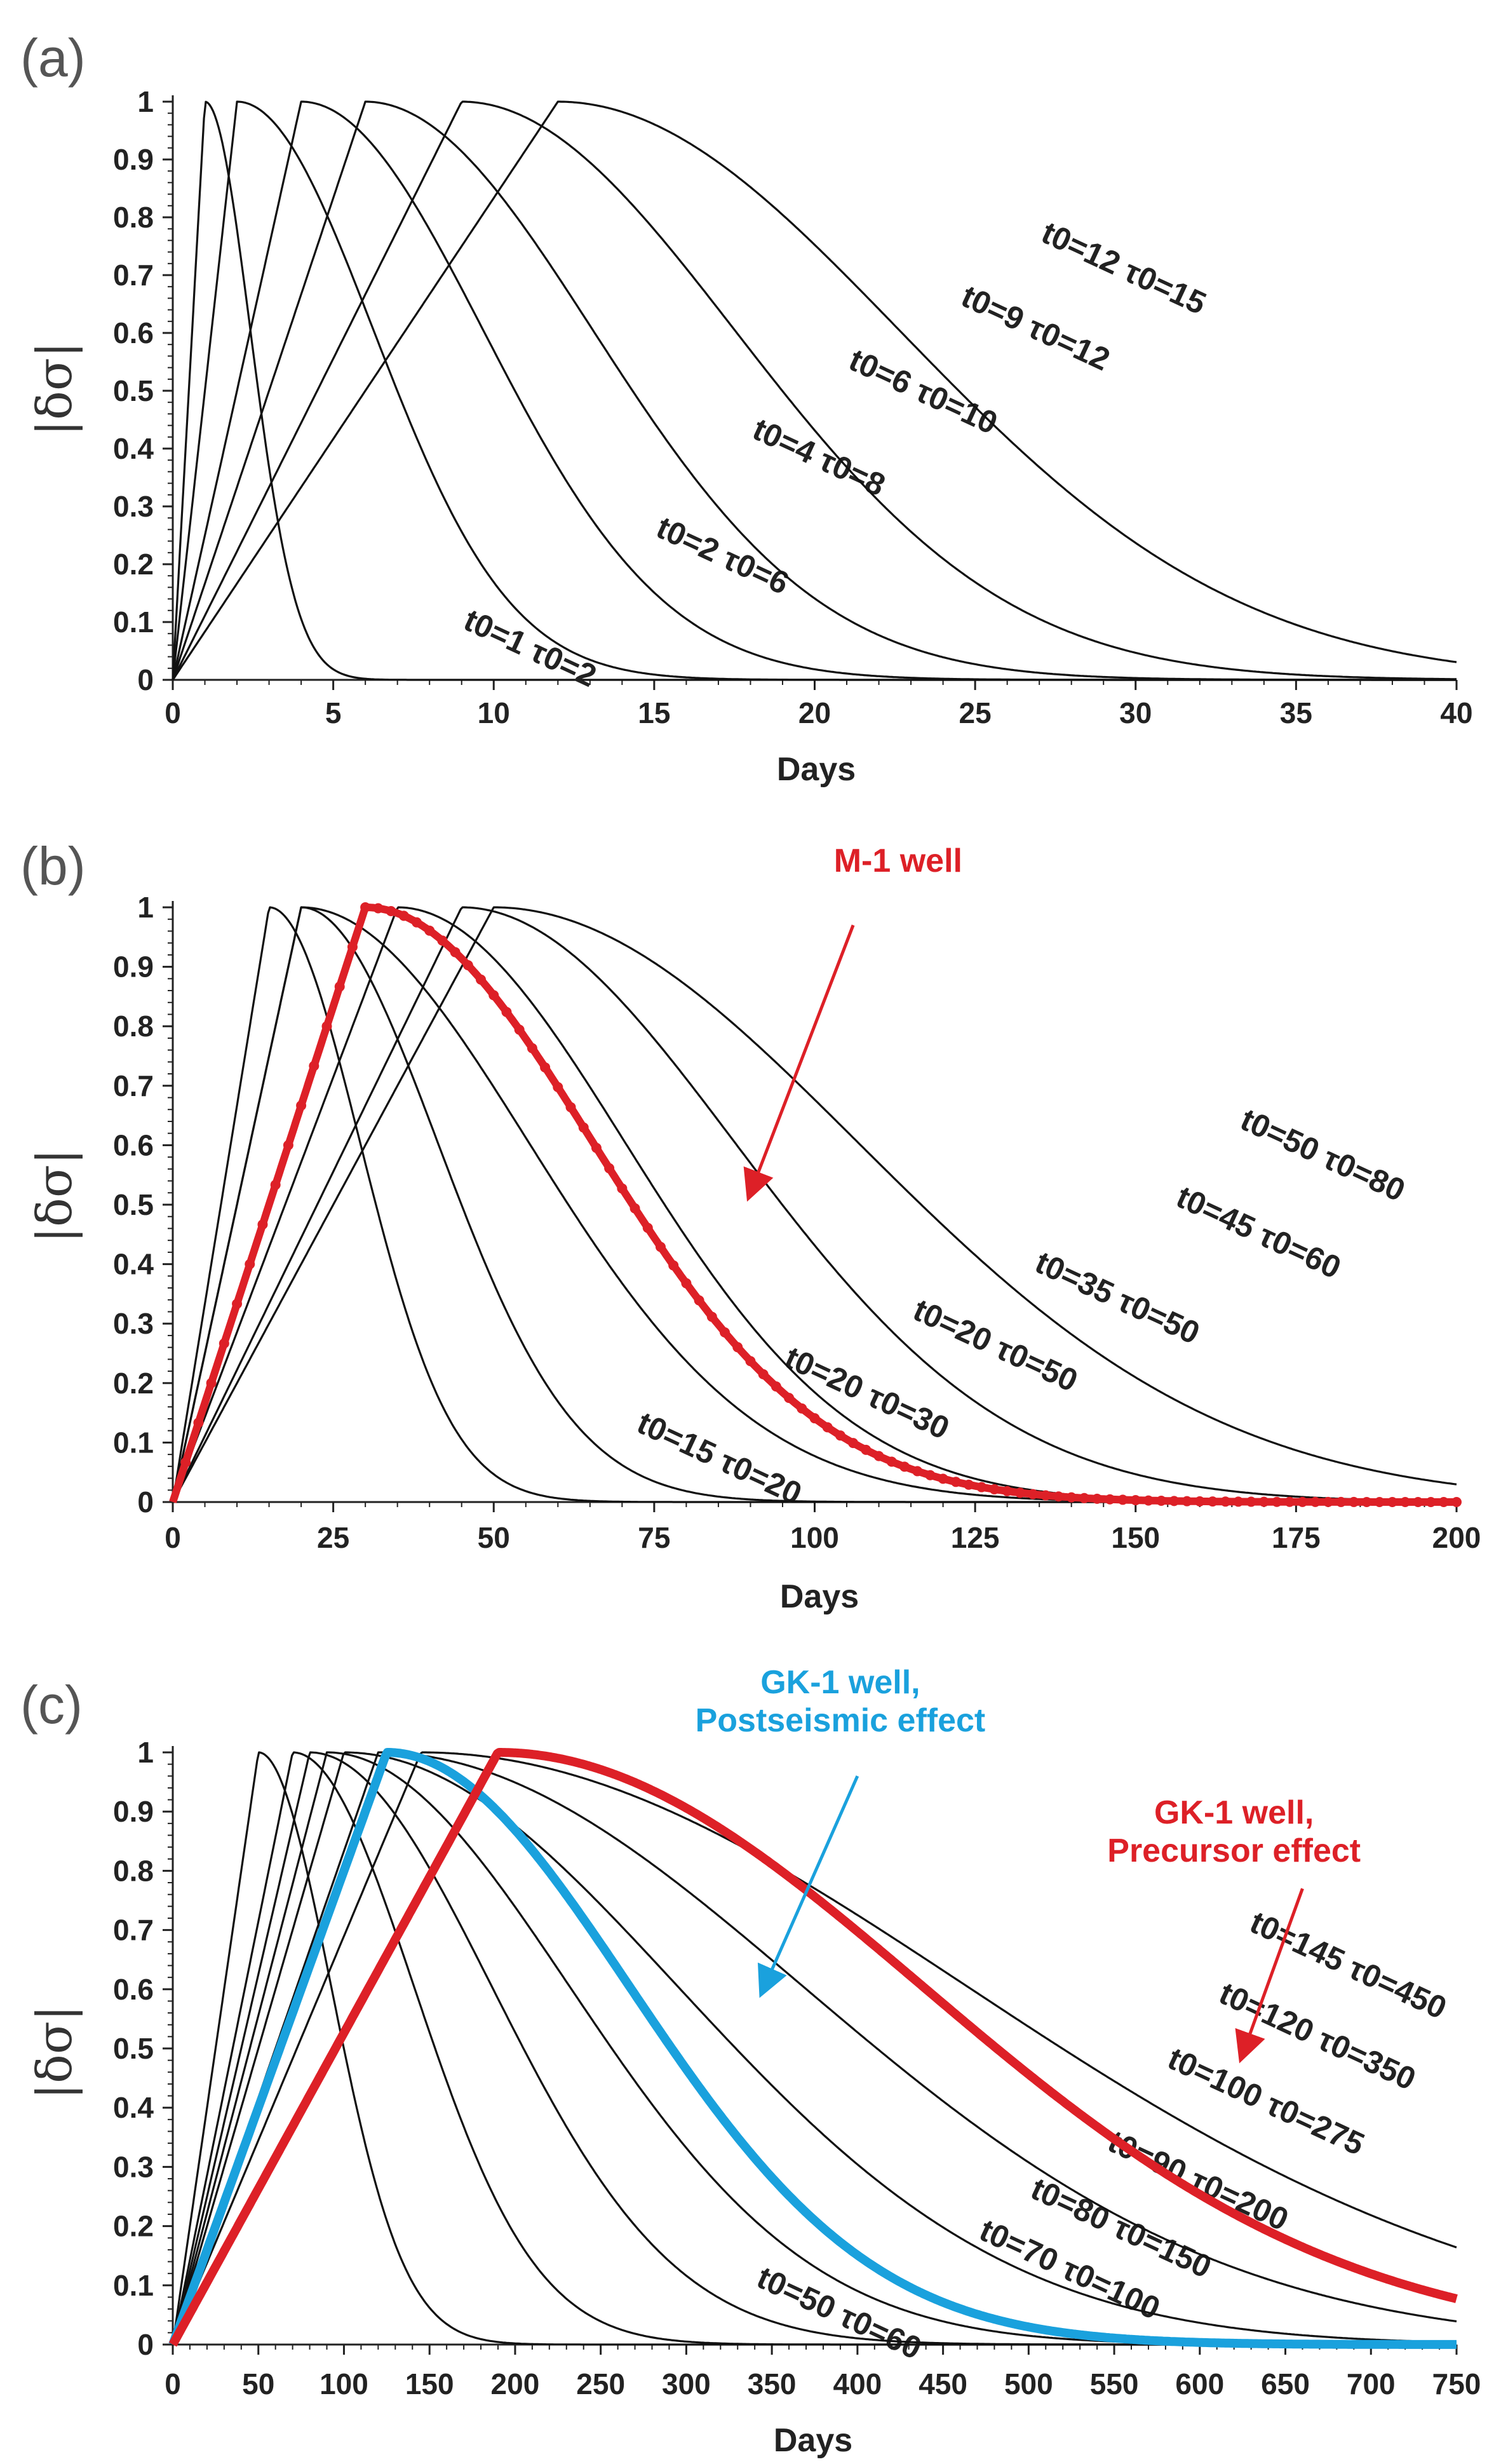 The image size is (1501, 2464). I want to click on x-tick-label: 250, so click(600, 2384).